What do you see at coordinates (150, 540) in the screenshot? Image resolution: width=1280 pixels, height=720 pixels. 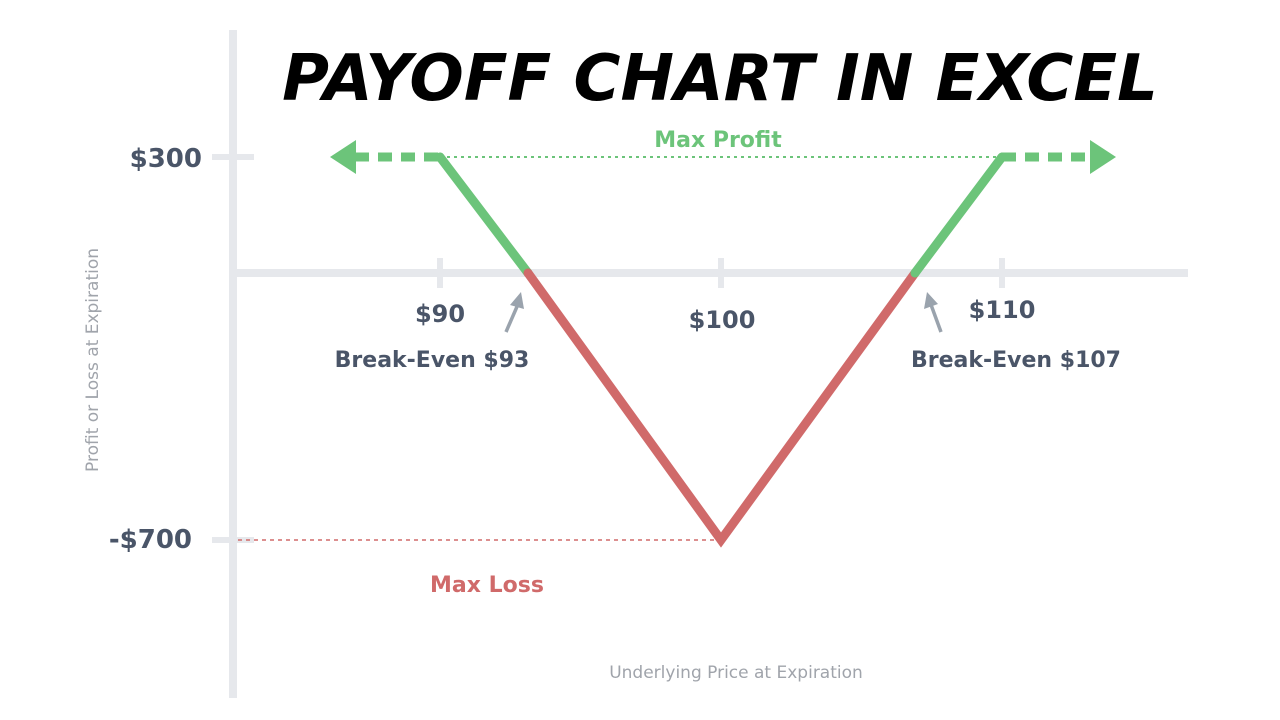 I see `y-tick-label-neg700: -$700` at bounding box center [150, 540].